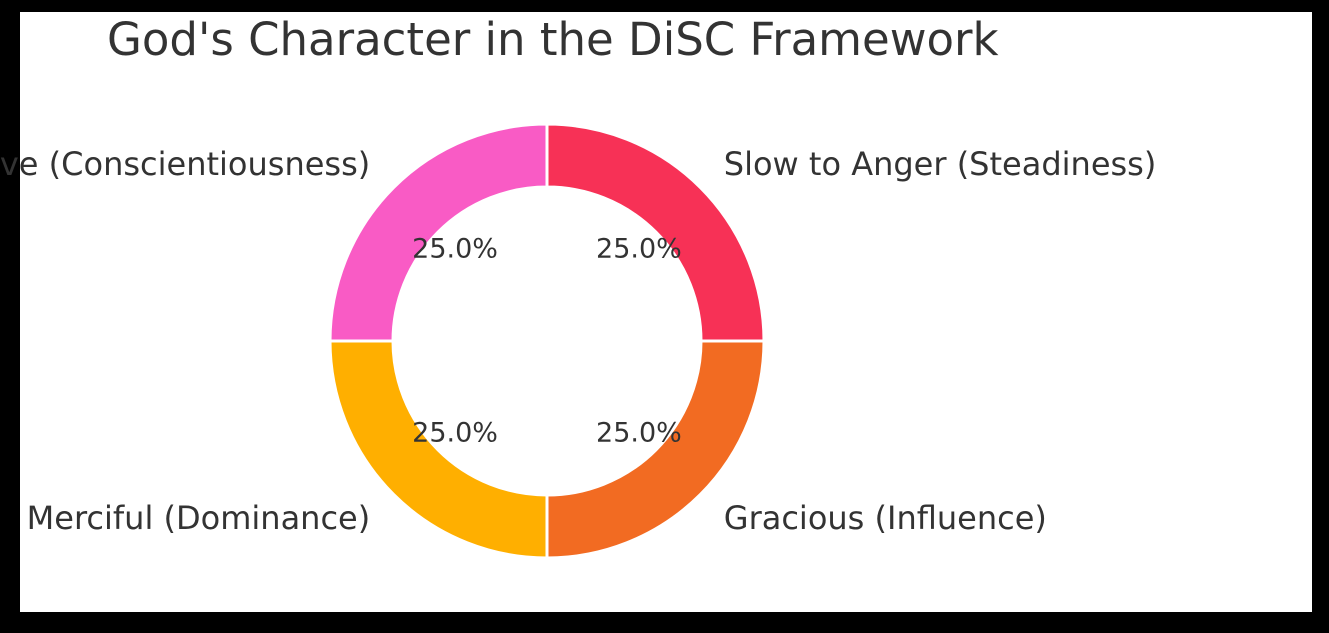 This screenshot has width=1329, height=633. I want to click on donut-slice, so click(655, 232).